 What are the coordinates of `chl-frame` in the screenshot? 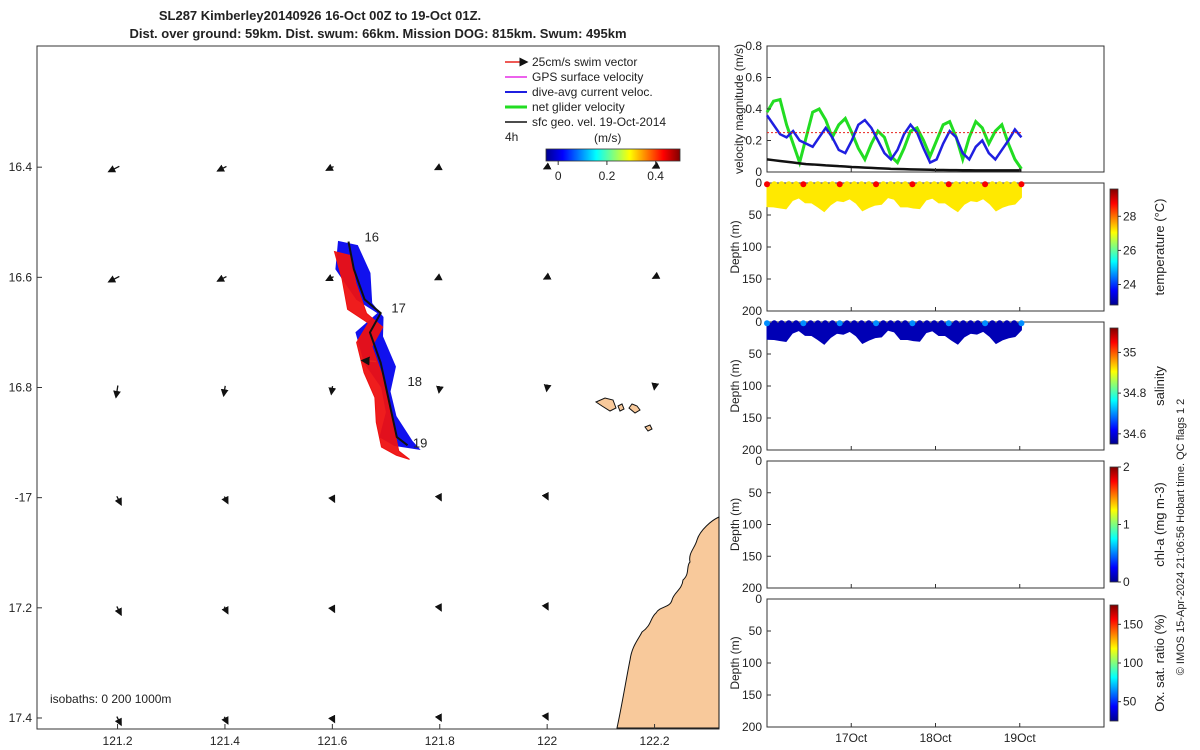 It's located at (935, 524).